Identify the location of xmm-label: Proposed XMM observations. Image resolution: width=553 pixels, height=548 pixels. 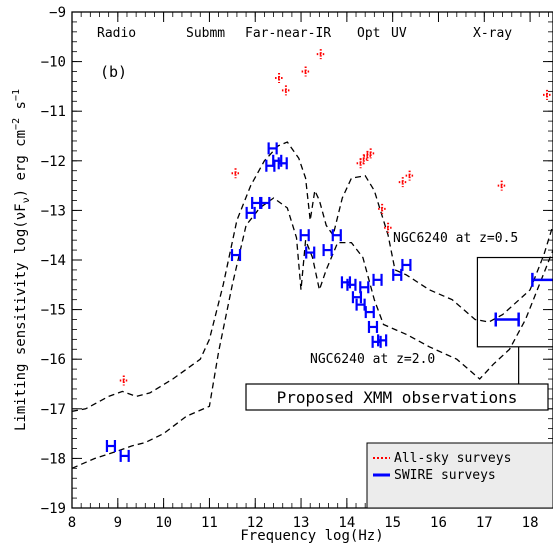
(397, 397).